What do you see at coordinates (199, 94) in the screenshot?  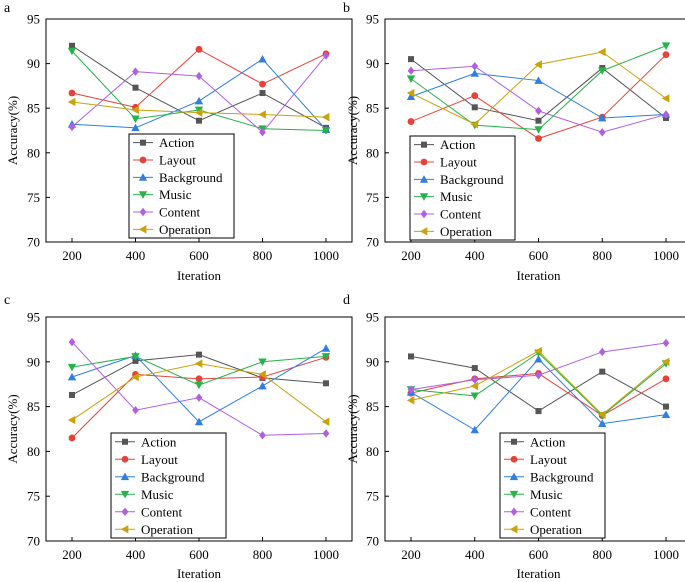 I see `series-content` at bounding box center [199, 94].